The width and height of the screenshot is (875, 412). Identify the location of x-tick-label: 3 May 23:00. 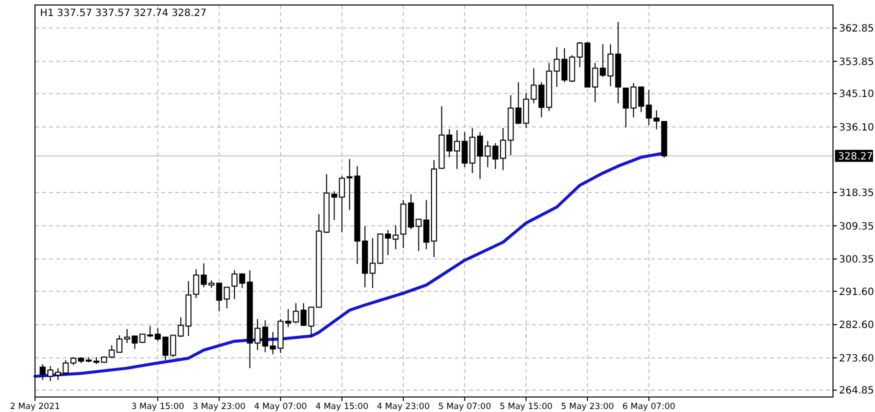
(219, 407).